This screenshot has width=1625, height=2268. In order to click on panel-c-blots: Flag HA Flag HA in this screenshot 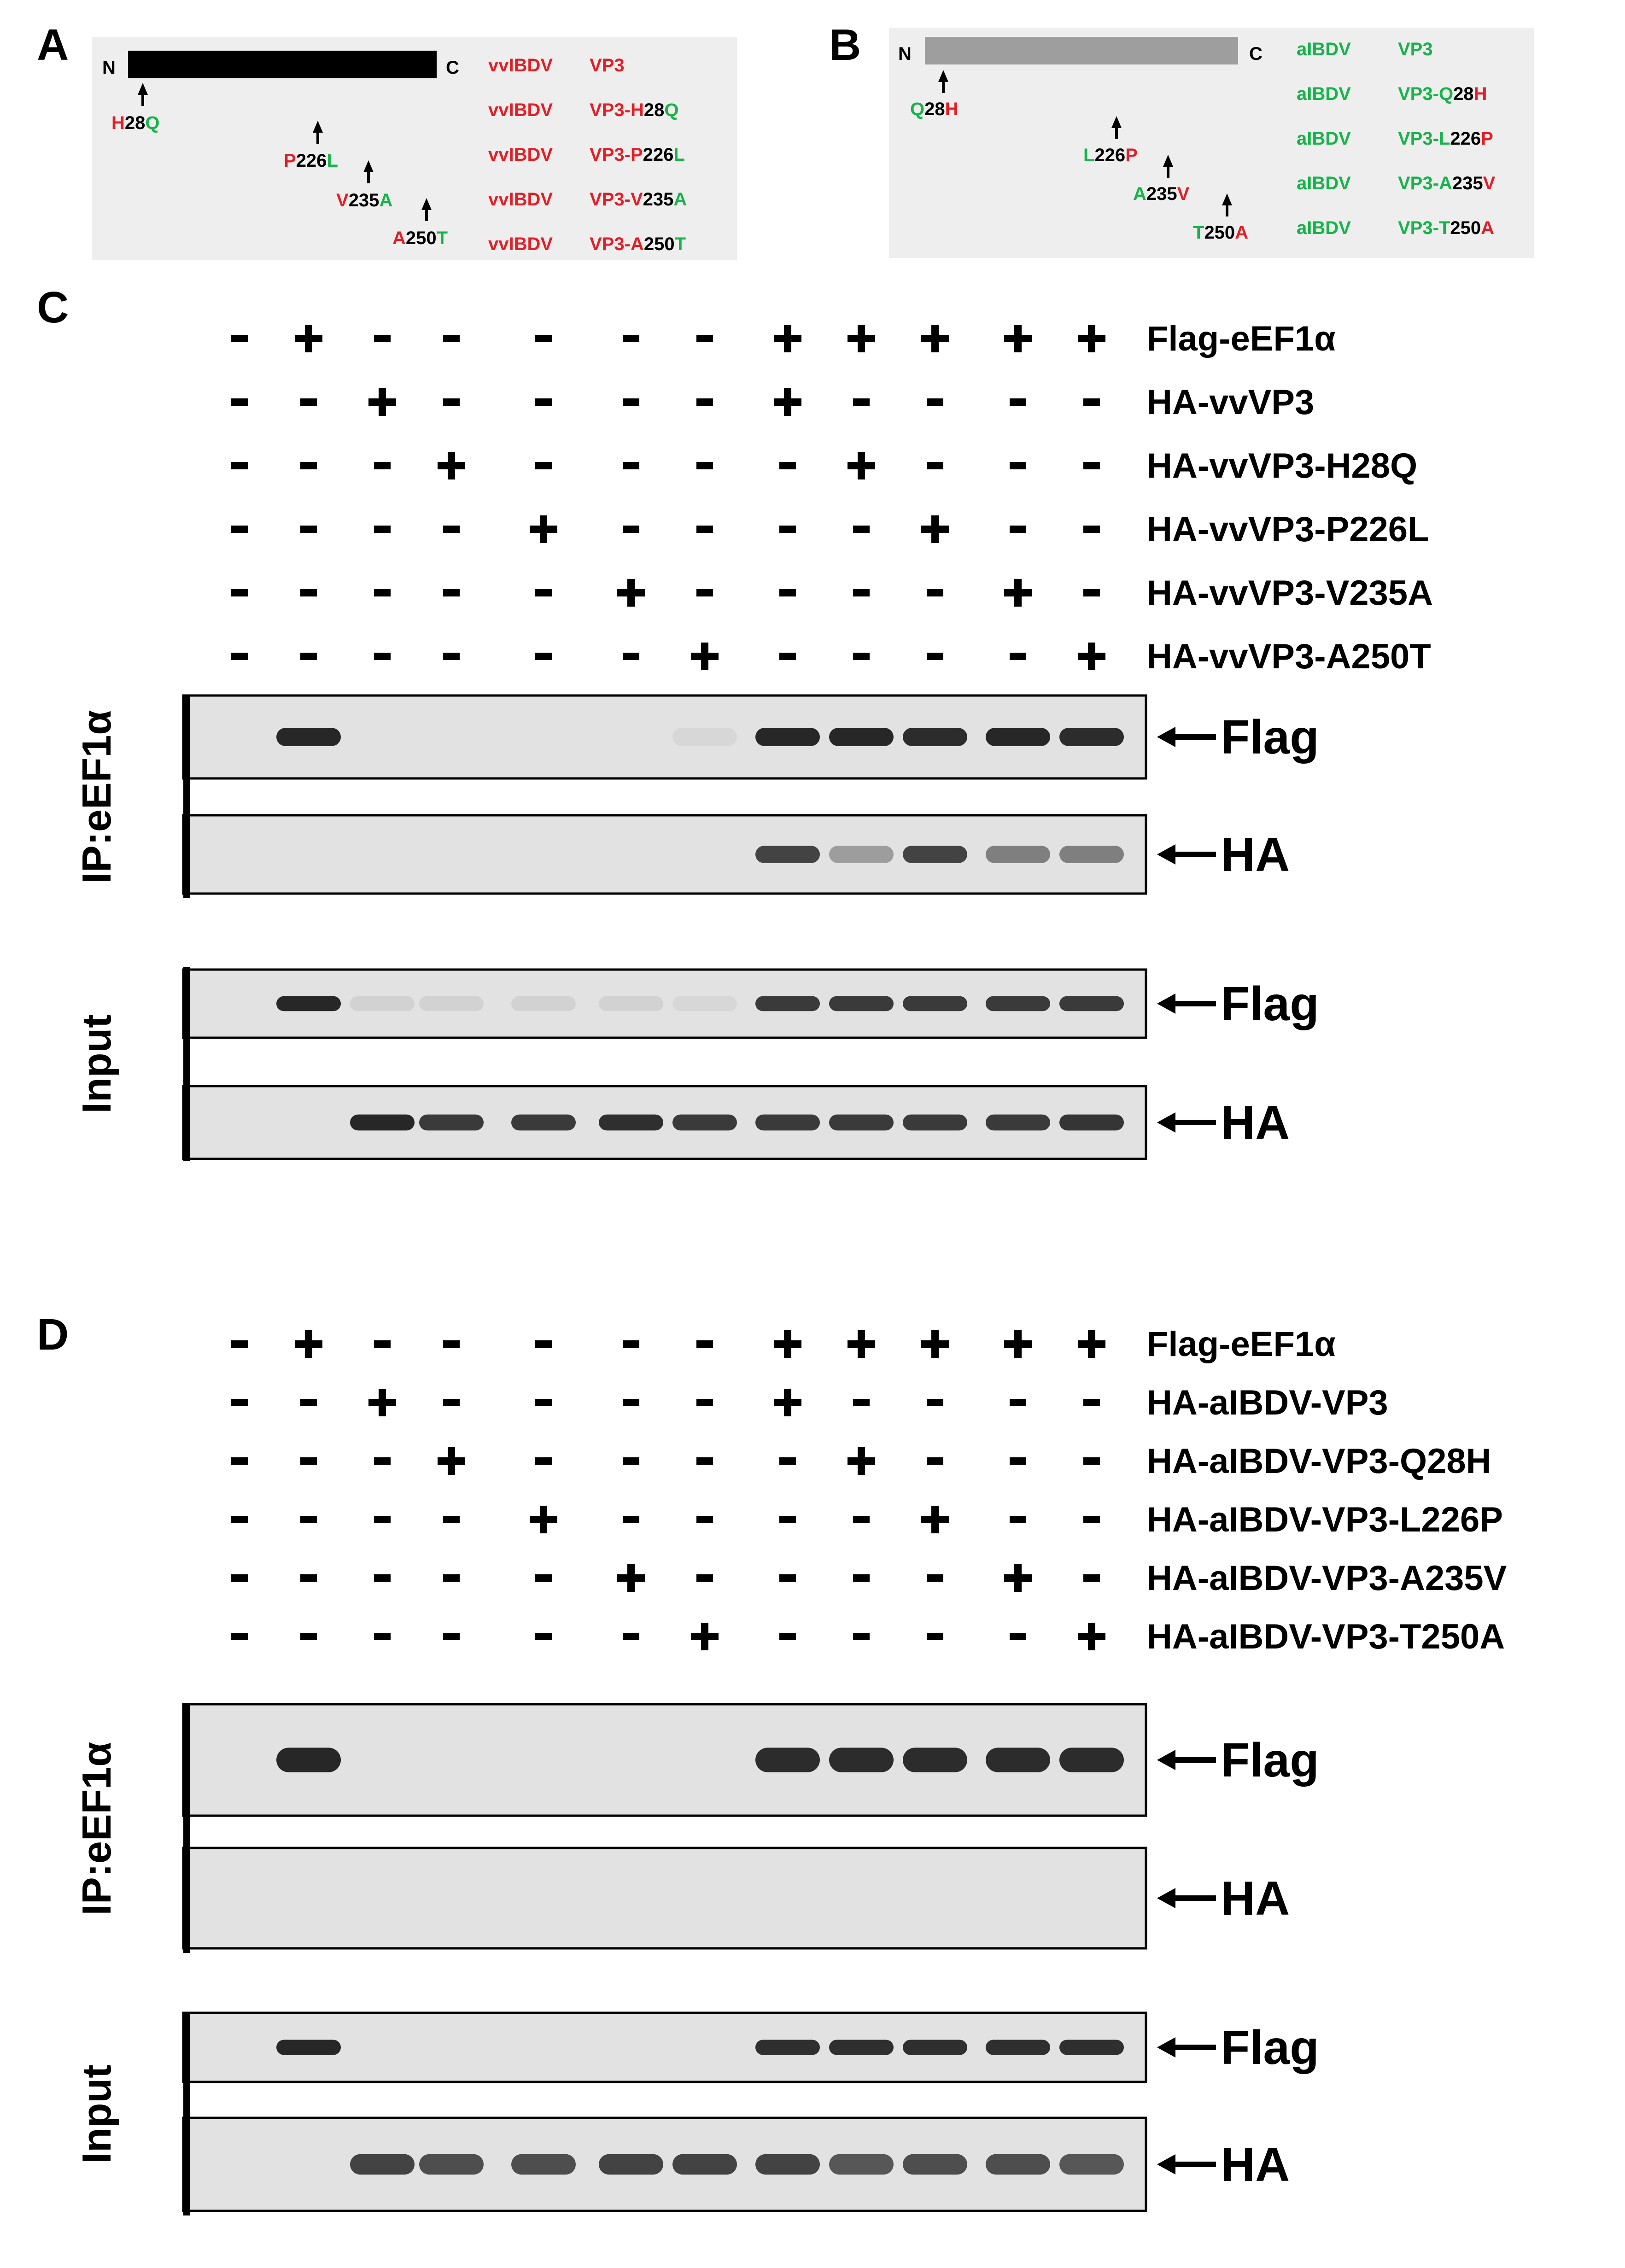, I will do `click(750, 927)`.